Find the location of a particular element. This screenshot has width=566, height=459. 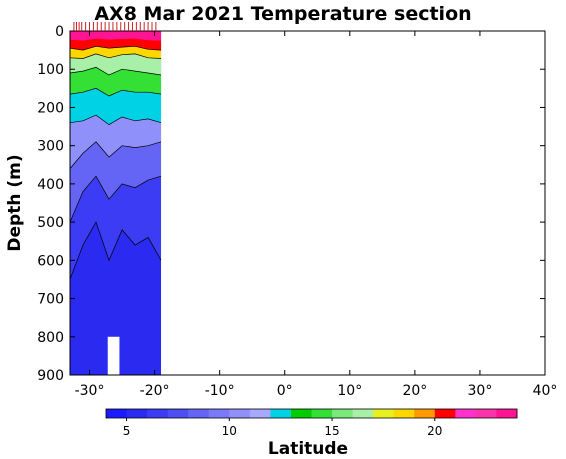

surface-warm-band is located at coordinates (116, 36).